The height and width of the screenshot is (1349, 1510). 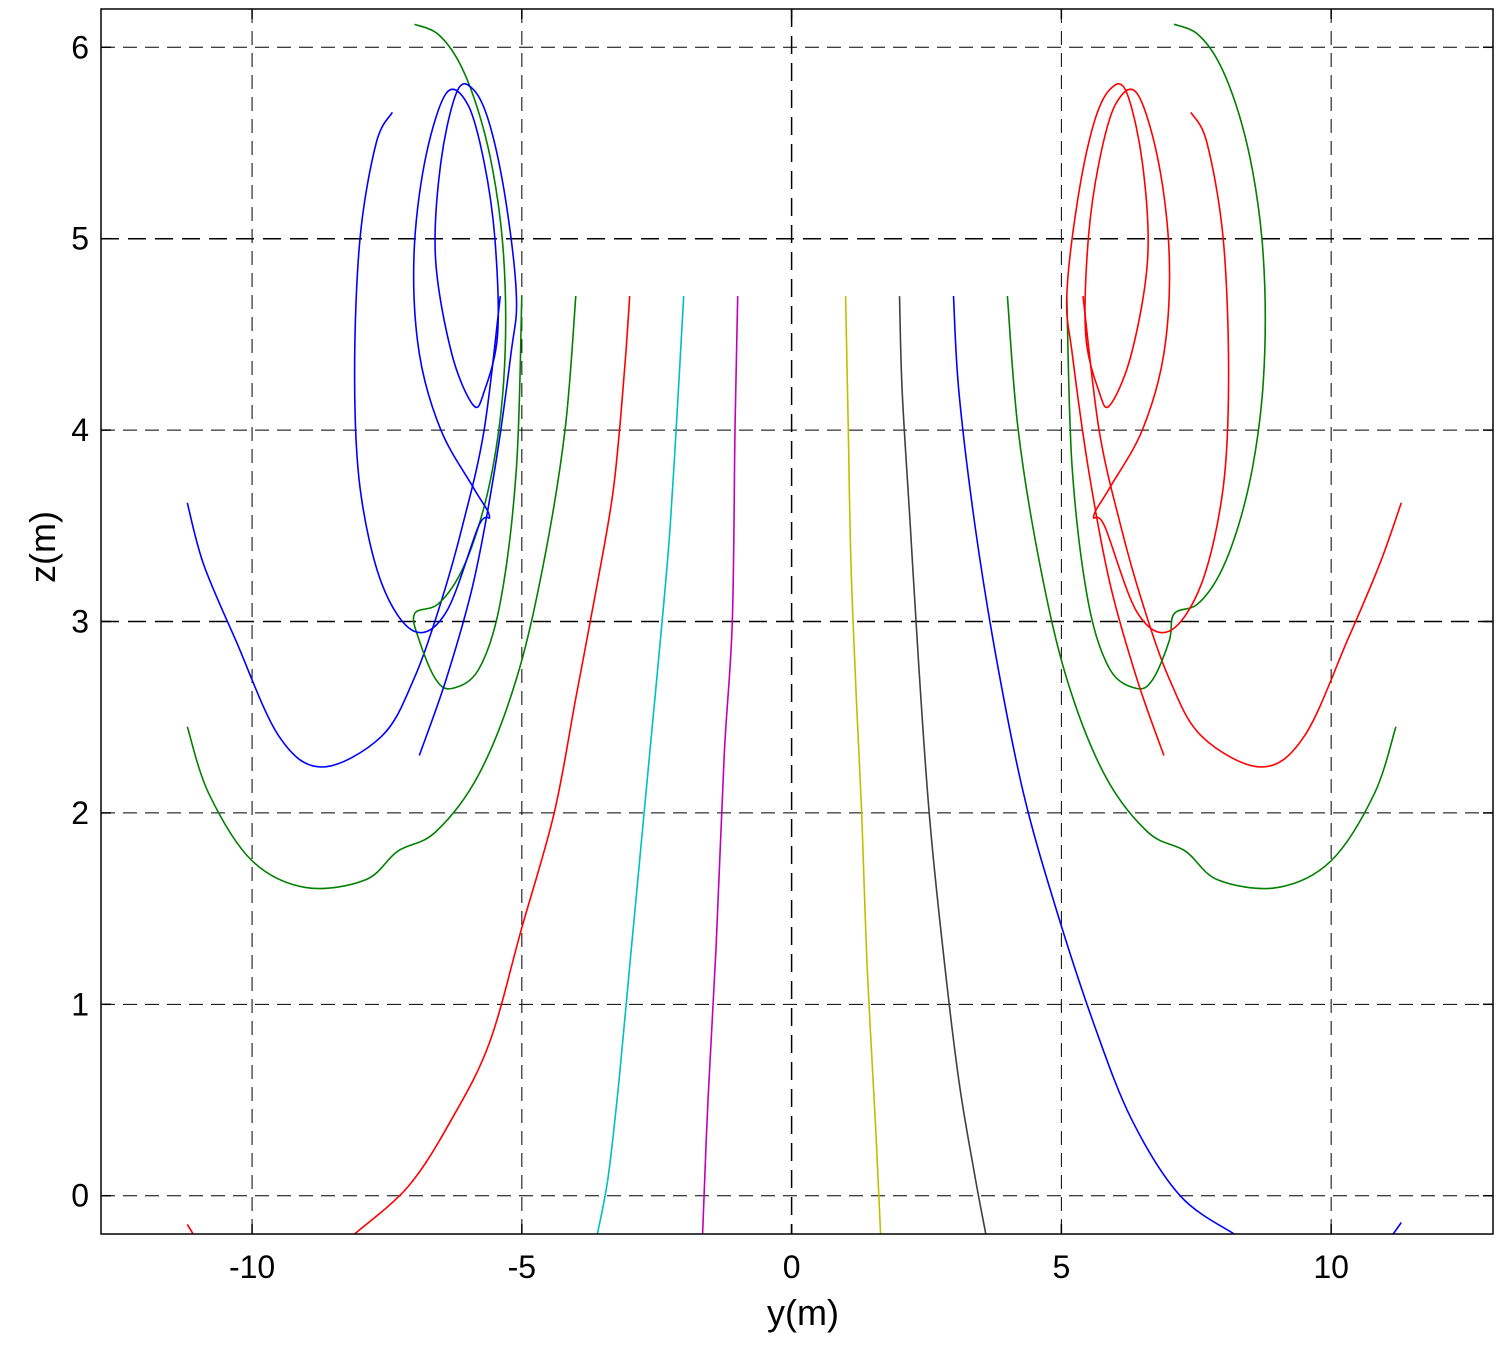 I want to click on y-tick-label: 1, so click(x=80, y=1004).